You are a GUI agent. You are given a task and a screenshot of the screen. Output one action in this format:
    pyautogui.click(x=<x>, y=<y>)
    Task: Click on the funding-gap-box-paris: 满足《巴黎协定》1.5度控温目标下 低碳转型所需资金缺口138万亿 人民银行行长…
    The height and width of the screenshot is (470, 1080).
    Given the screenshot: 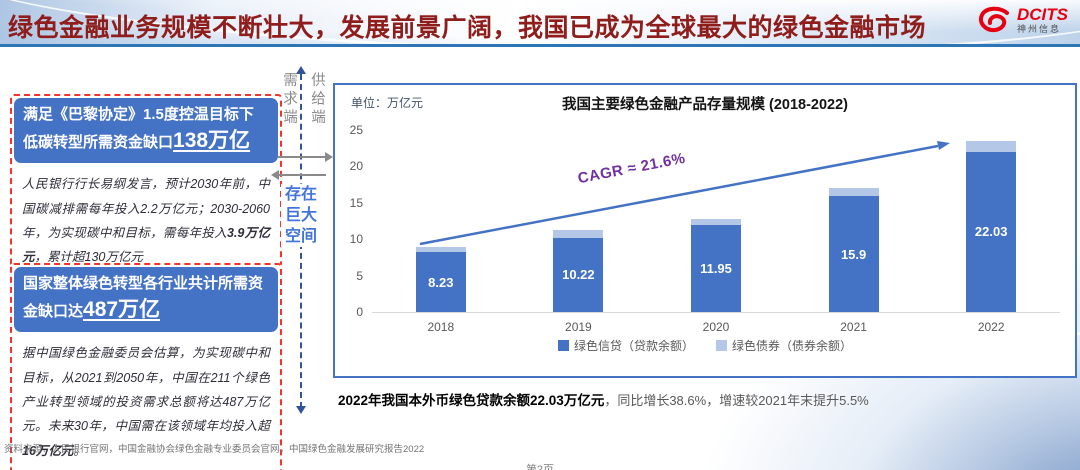 What is the action you would take?
    pyautogui.click(x=146, y=187)
    